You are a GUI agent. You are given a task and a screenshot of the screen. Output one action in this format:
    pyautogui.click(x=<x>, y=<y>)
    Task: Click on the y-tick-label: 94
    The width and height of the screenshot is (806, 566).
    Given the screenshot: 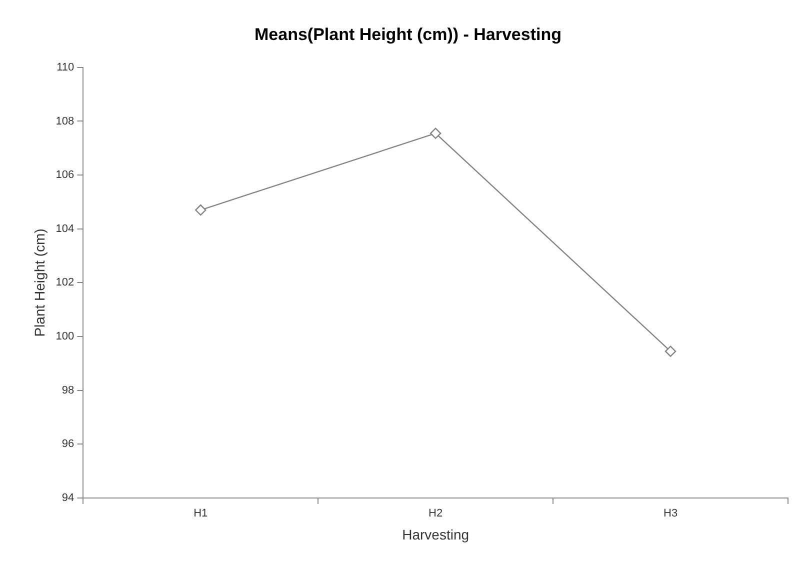 What is the action you would take?
    pyautogui.click(x=68, y=498)
    